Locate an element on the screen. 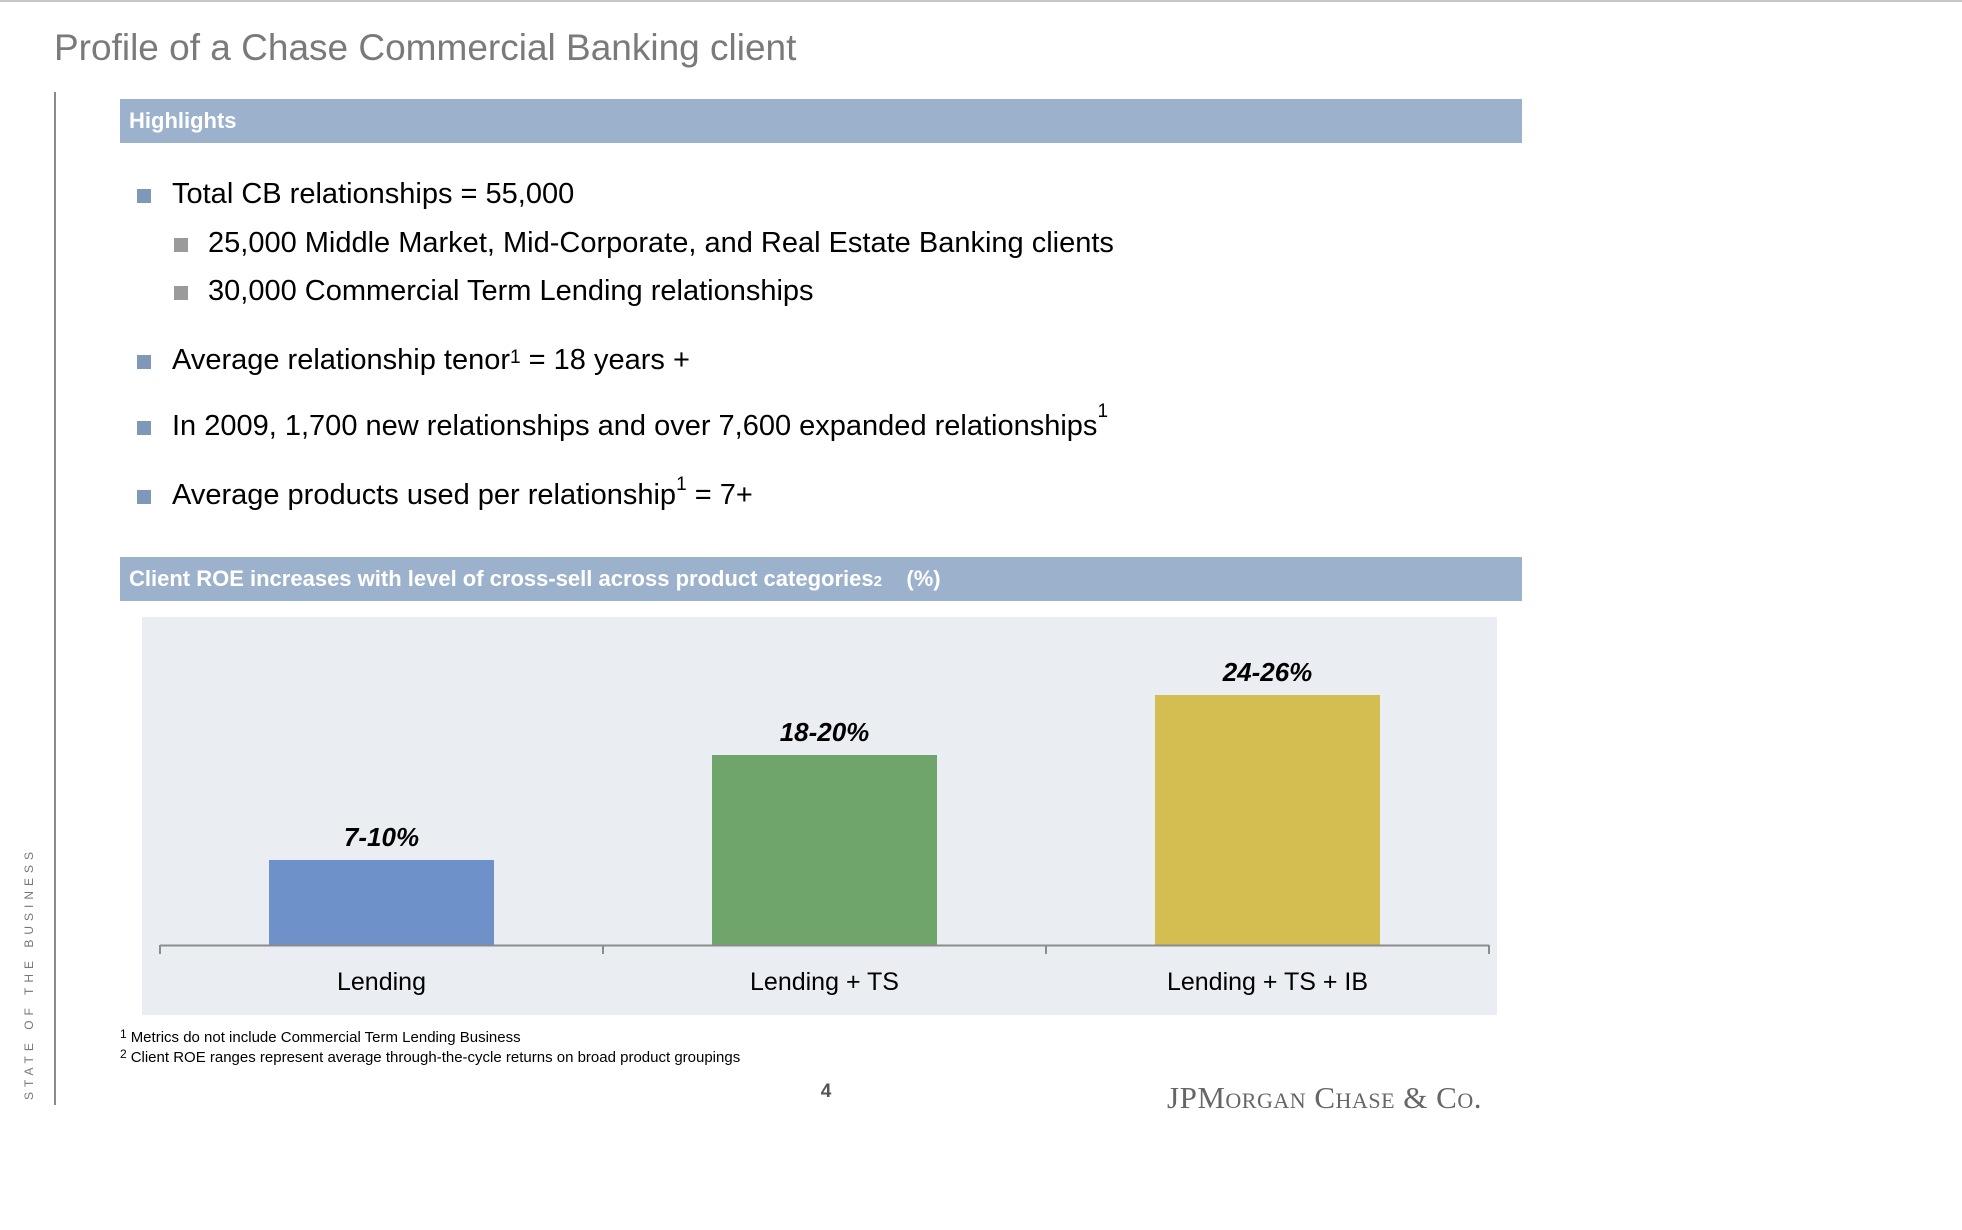  bullet-text-after: = 7+ is located at coordinates (719, 495).